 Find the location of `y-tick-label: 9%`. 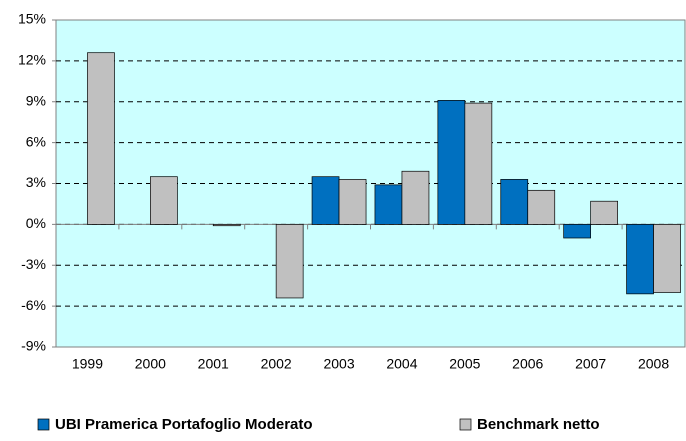

y-tick-label: 9% is located at coordinates (36, 100).